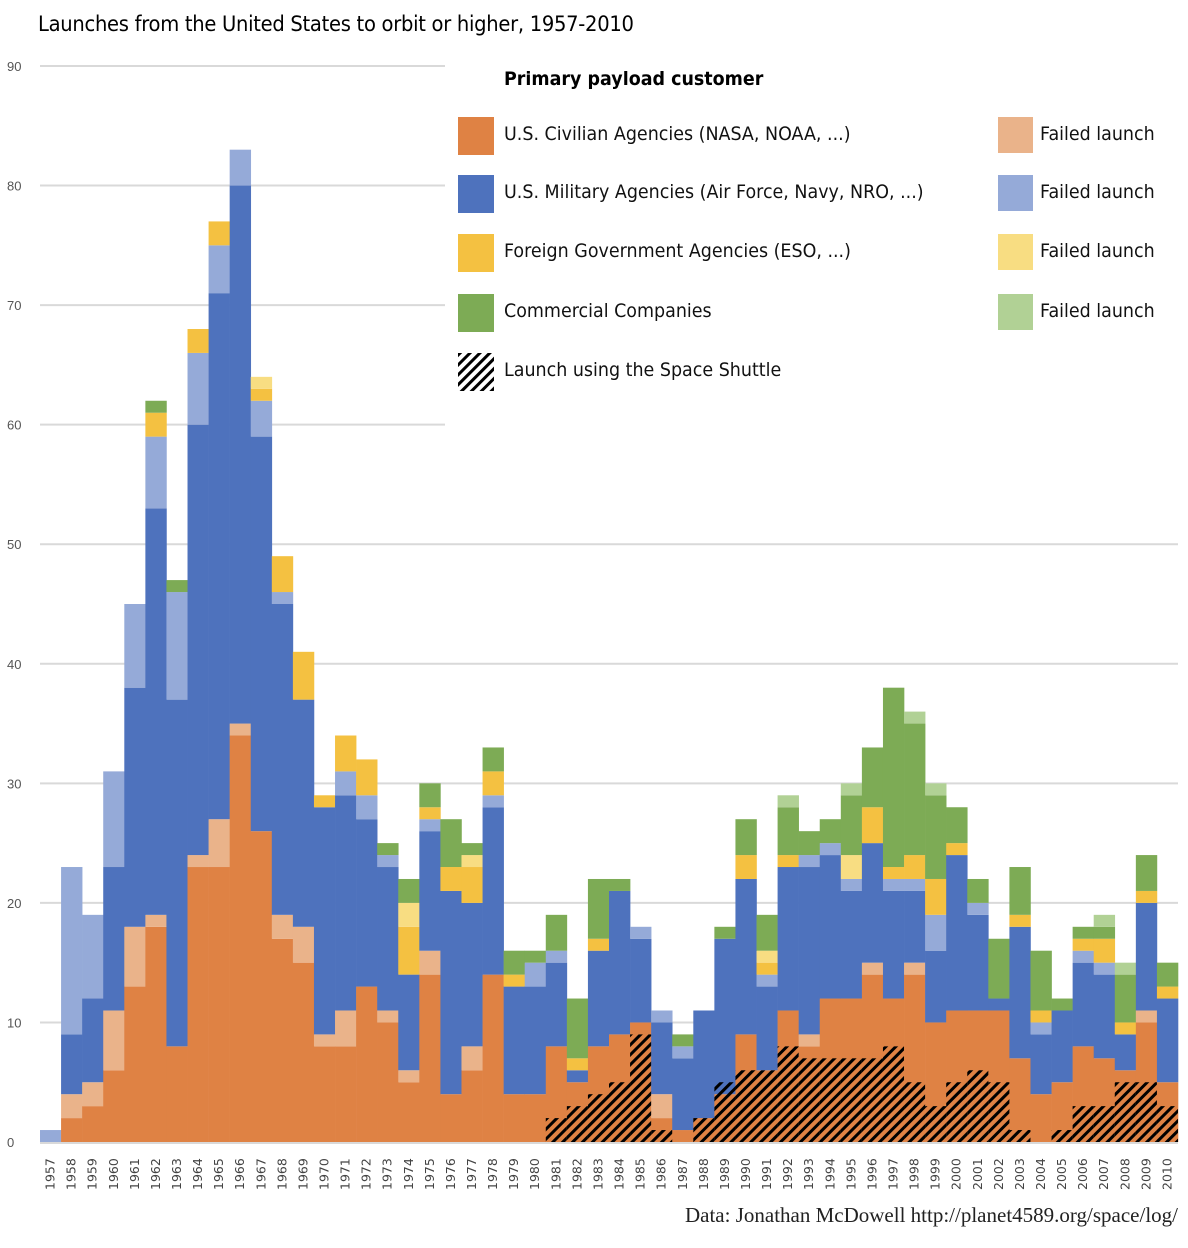 This screenshot has width=1188, height=1248. Describe the element at coordinates (476, 253) in the screenshot. I see `legend-swatch-foreign` at that location.